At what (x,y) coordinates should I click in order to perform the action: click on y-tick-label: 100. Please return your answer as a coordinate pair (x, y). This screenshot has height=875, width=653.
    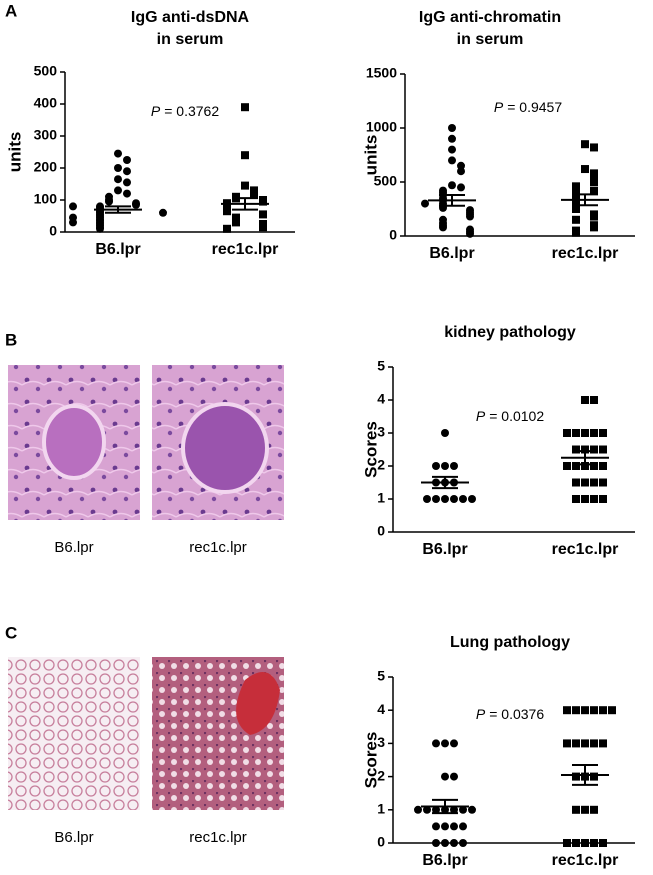
    Looking at the image, I should click on (46, 199).